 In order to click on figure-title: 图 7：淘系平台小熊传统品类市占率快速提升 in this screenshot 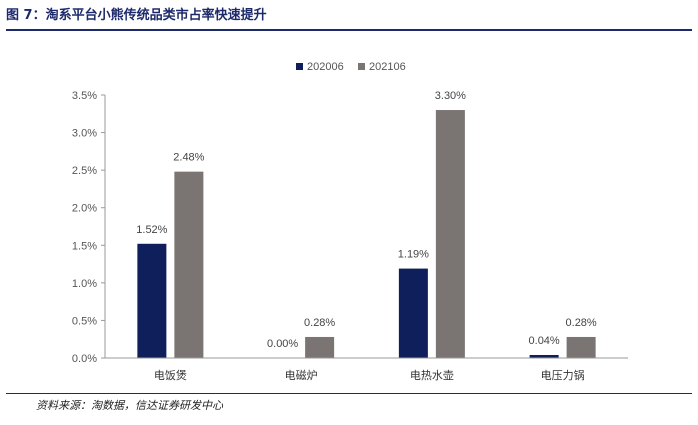, I will do `click(136, 15)`.